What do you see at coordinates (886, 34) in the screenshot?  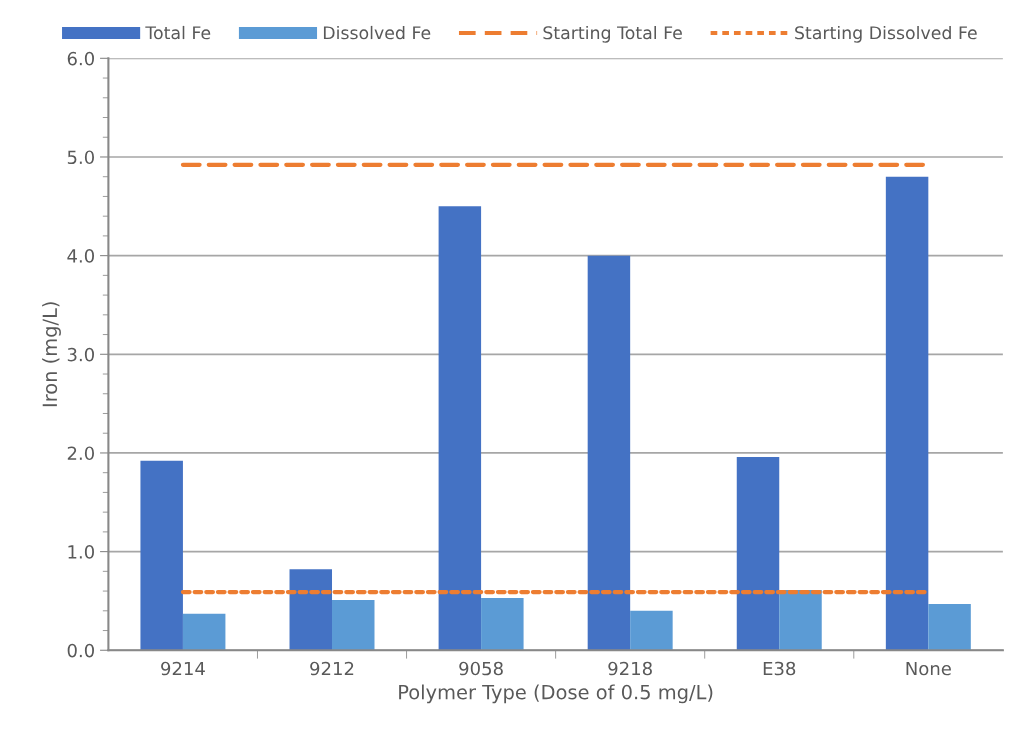 I see `legend-label: Starting Dissolved Fe` at bounding box center [886, 34].